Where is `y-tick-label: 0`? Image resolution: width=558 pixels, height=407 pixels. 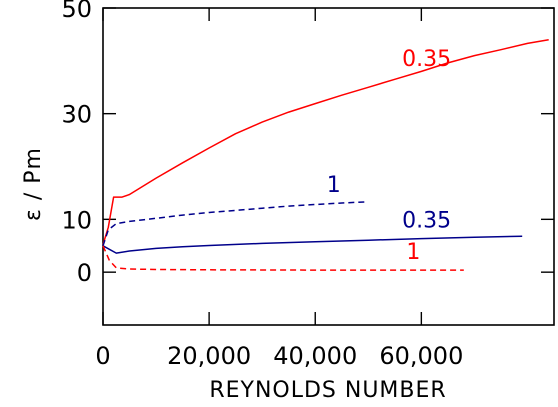 y-tick-label: 0 is located at coordinates (84, 273).